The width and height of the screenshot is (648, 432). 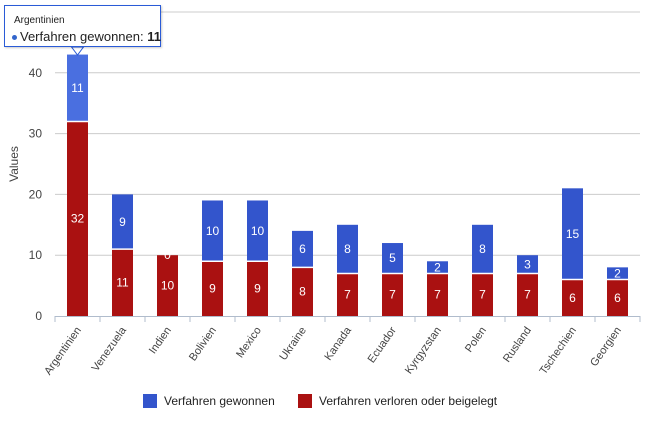 What do you see at coordinates (338, 343) in the screenshot?
I see `x-tick-label: Kanada` at bounding box center [338, 343].